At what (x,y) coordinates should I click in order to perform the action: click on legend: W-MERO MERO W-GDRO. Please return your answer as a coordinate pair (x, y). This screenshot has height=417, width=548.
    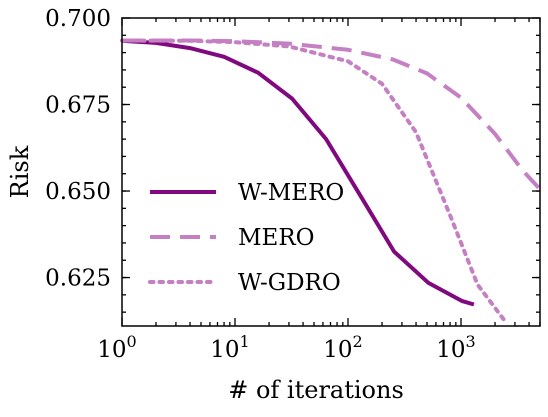
    Looking at the image, I should click on (246, 238).